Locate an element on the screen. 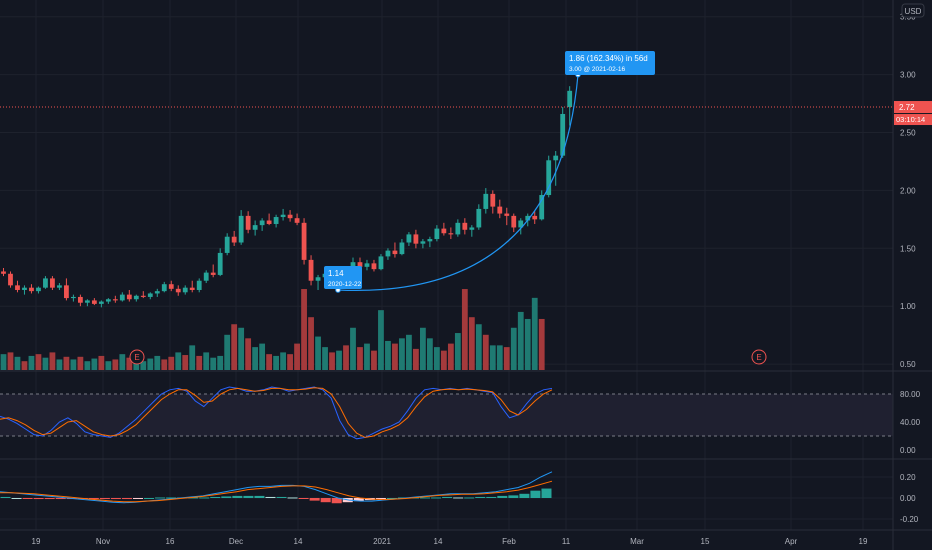  time-label: Apr is located at coordinates (791, 541).